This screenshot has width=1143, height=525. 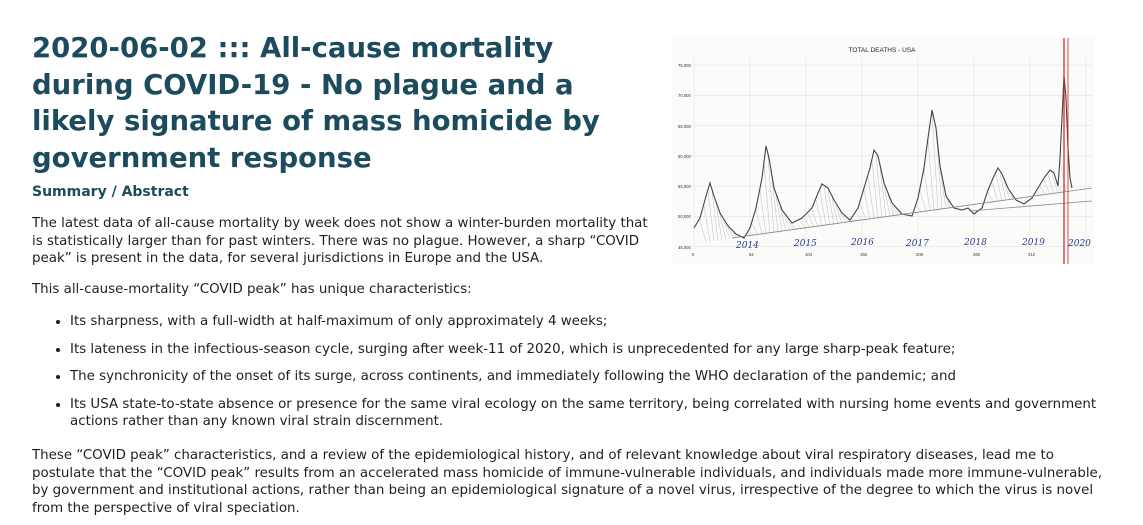 What do you see at coordinates (684, 156) in the screenshot?
I see `y-tick: 60,000` at bounding box center [684, 156].